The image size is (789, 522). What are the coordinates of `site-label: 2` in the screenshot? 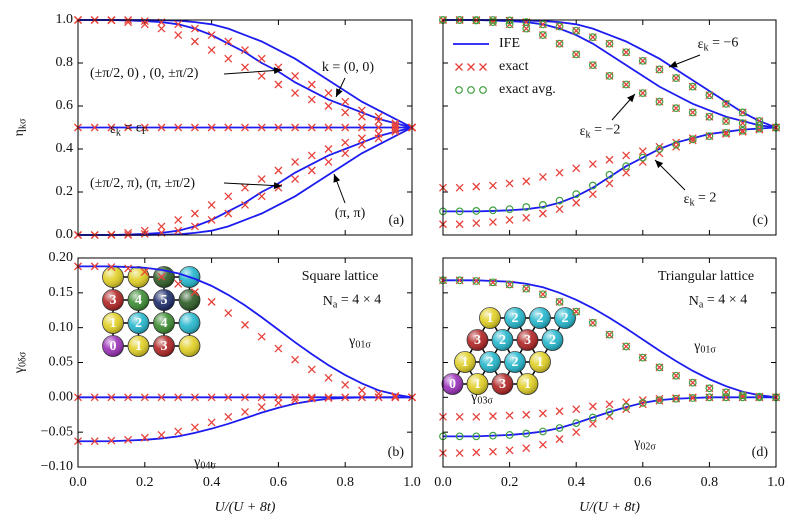 It's located at (565, 318).